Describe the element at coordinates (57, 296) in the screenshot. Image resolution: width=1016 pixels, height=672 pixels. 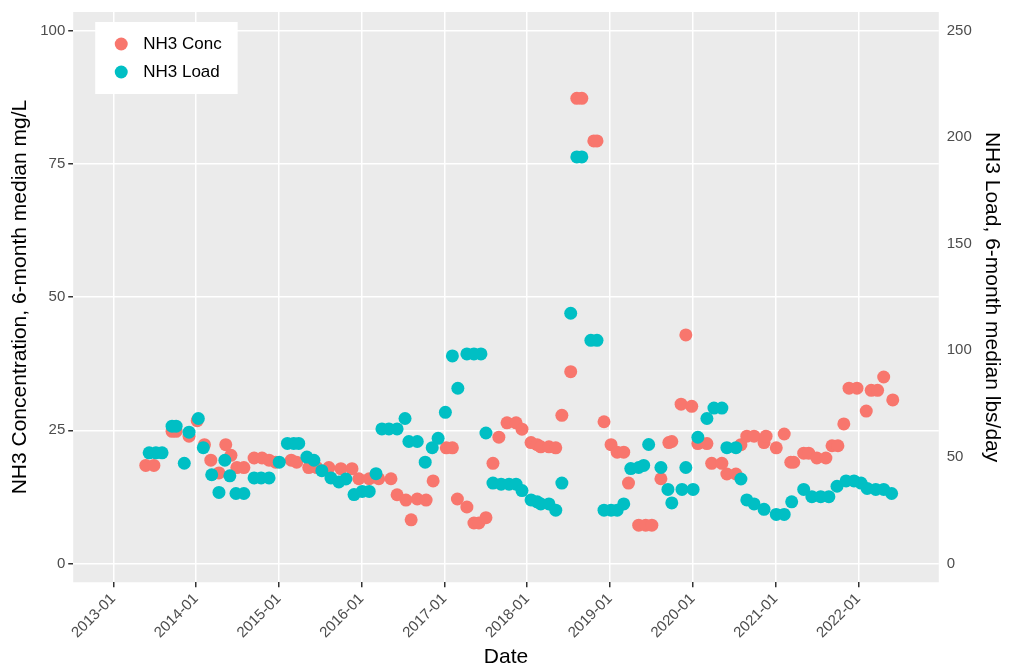
I see `y-tick-label: 50` at that location.